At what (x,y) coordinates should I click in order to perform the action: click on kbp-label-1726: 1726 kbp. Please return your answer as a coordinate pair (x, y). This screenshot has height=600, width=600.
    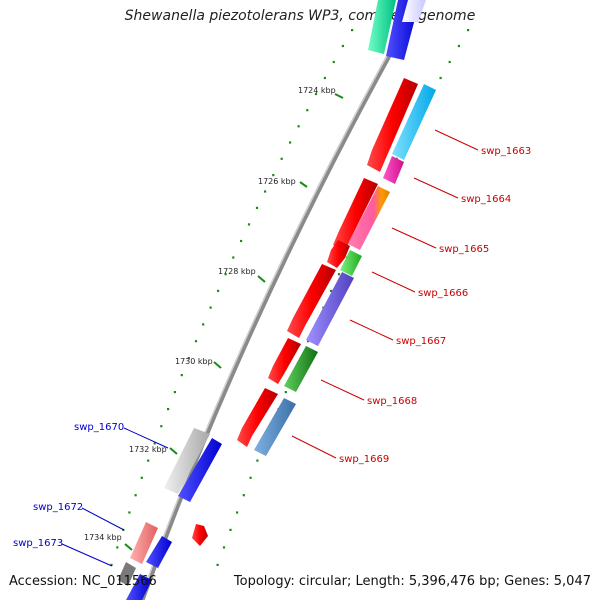
    Looking at the image, I should click on (277, 181).